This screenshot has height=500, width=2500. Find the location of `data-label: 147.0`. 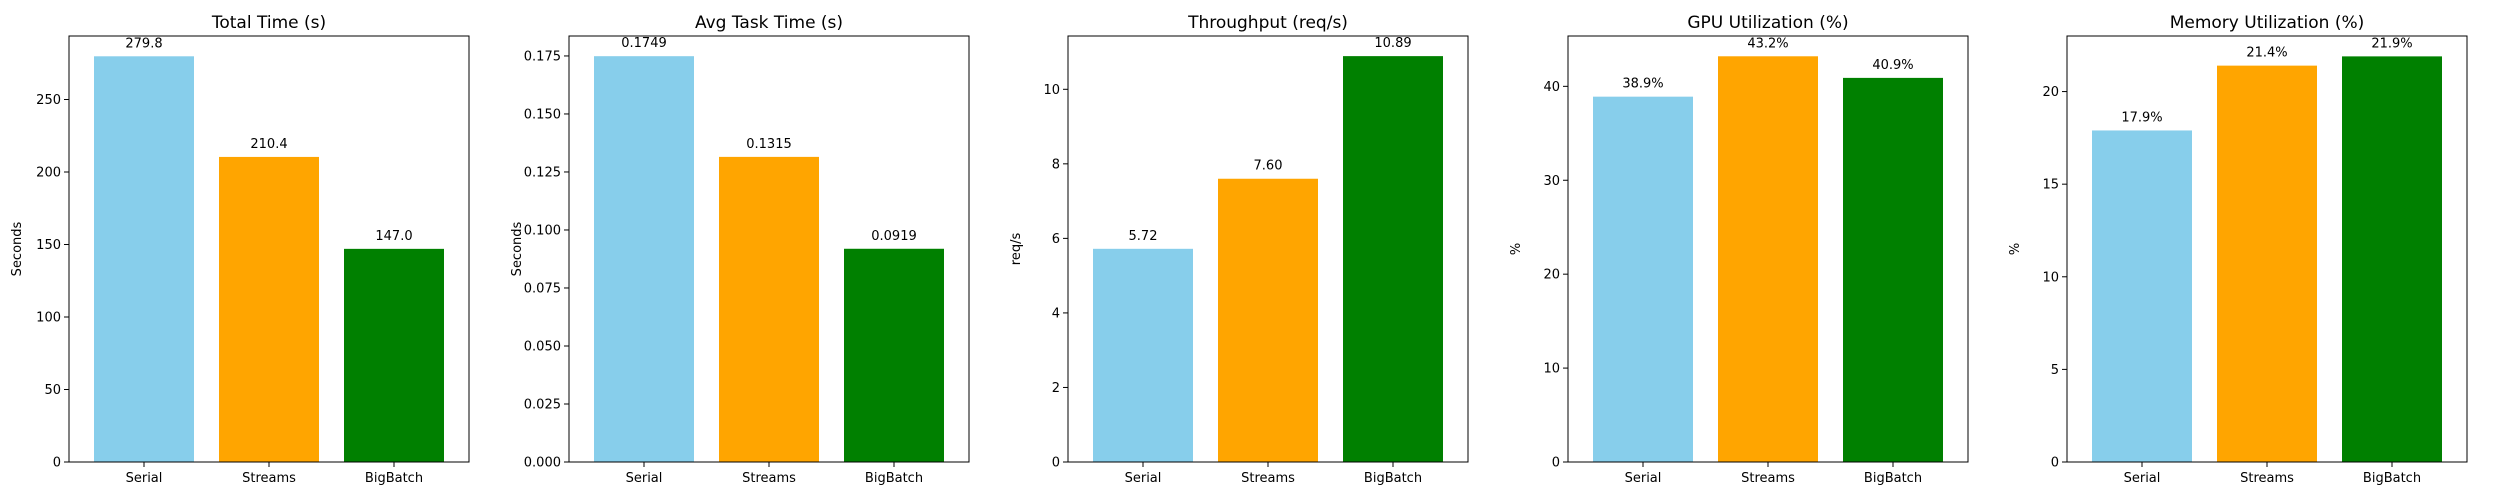

data-label: 147.0 is located at coordinates (393, 236).